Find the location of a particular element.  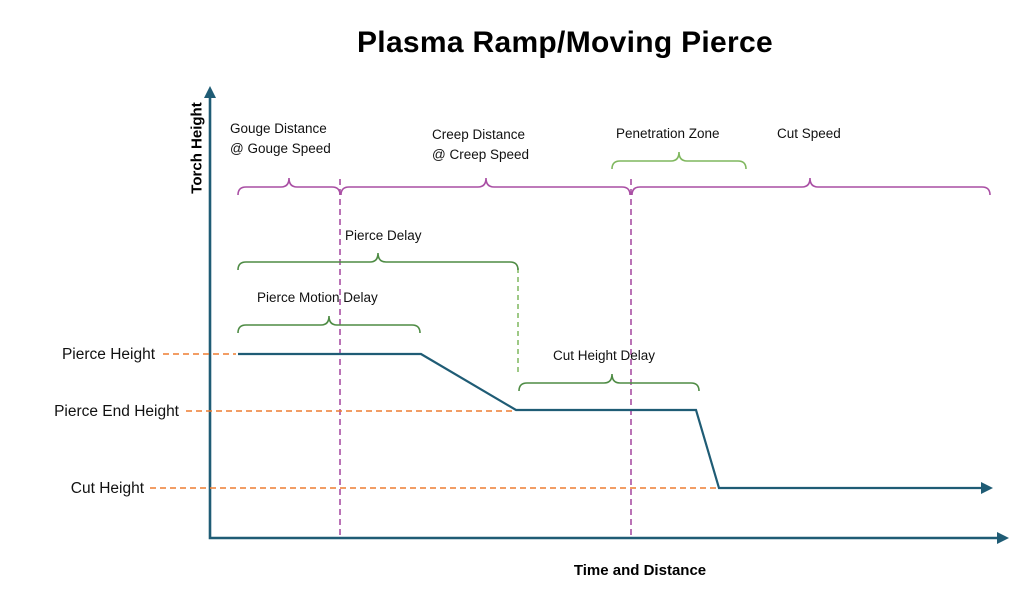

cut-speed-brace is located at coordinates (811, 186).